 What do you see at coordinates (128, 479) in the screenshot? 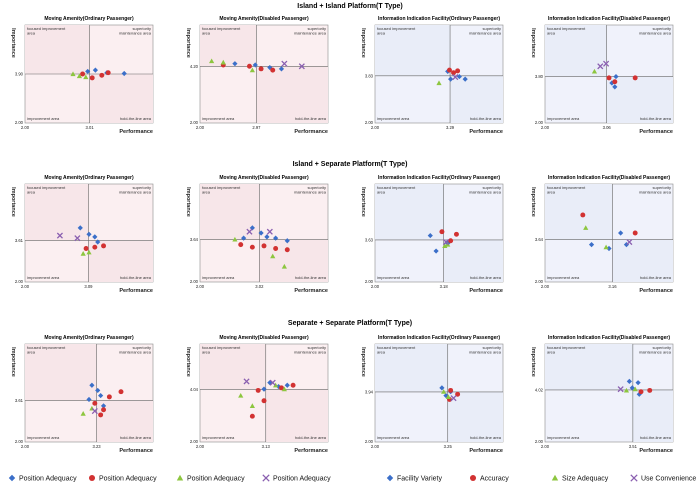
I see `legend-label: Position Adequacy` at bounding box center [128, 479].